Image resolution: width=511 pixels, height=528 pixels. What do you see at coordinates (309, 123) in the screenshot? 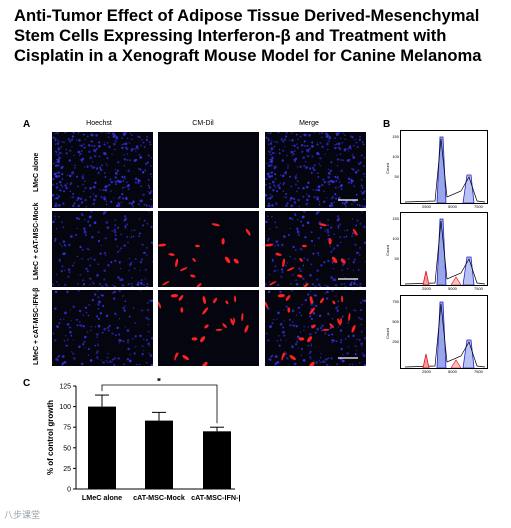
I see `column-header-merge: Merge` at bounding box center [309, 123].